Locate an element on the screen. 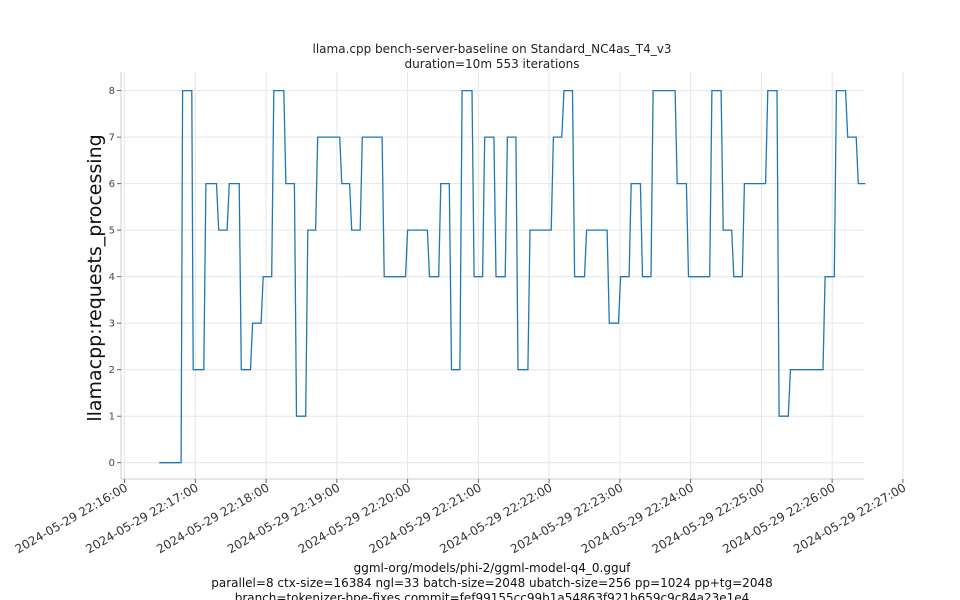  y-axis-ticks: 0 1 2 3 4 5 6 7 8 is located at coordinates (115, 277).